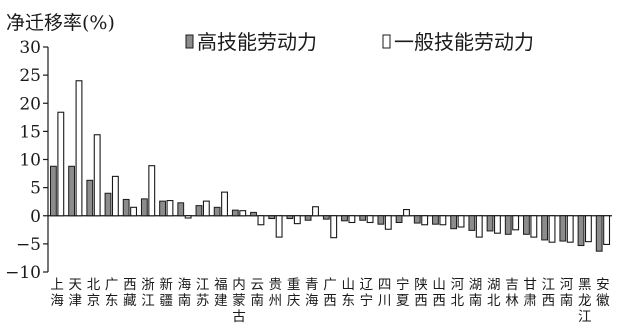  I want to click on x-tick-label: 辽宁, so click(367, 293).